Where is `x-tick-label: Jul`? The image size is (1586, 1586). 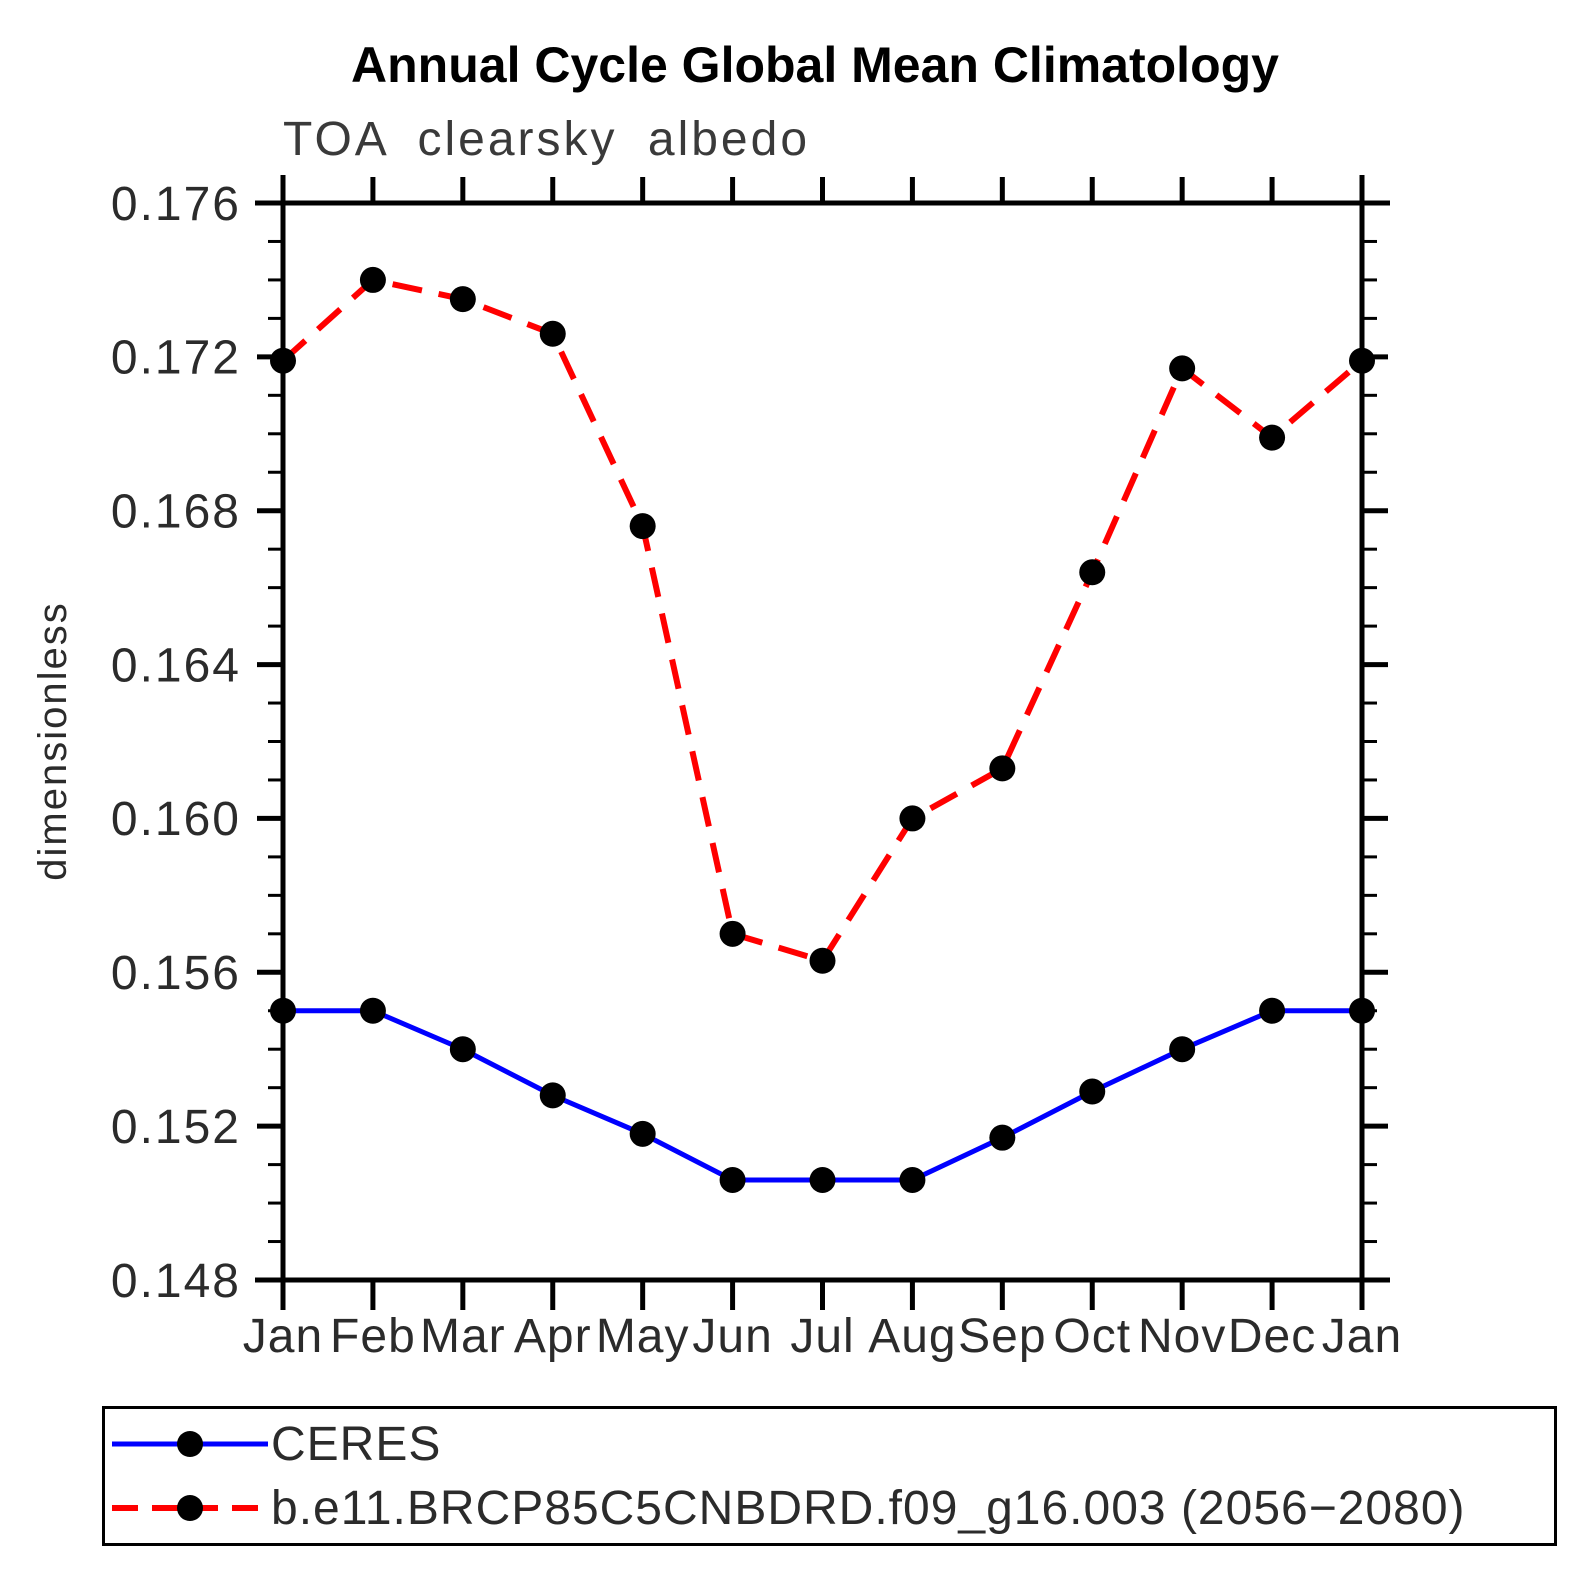
x-tick-label: Jul is located at coordinates (822, 1336).